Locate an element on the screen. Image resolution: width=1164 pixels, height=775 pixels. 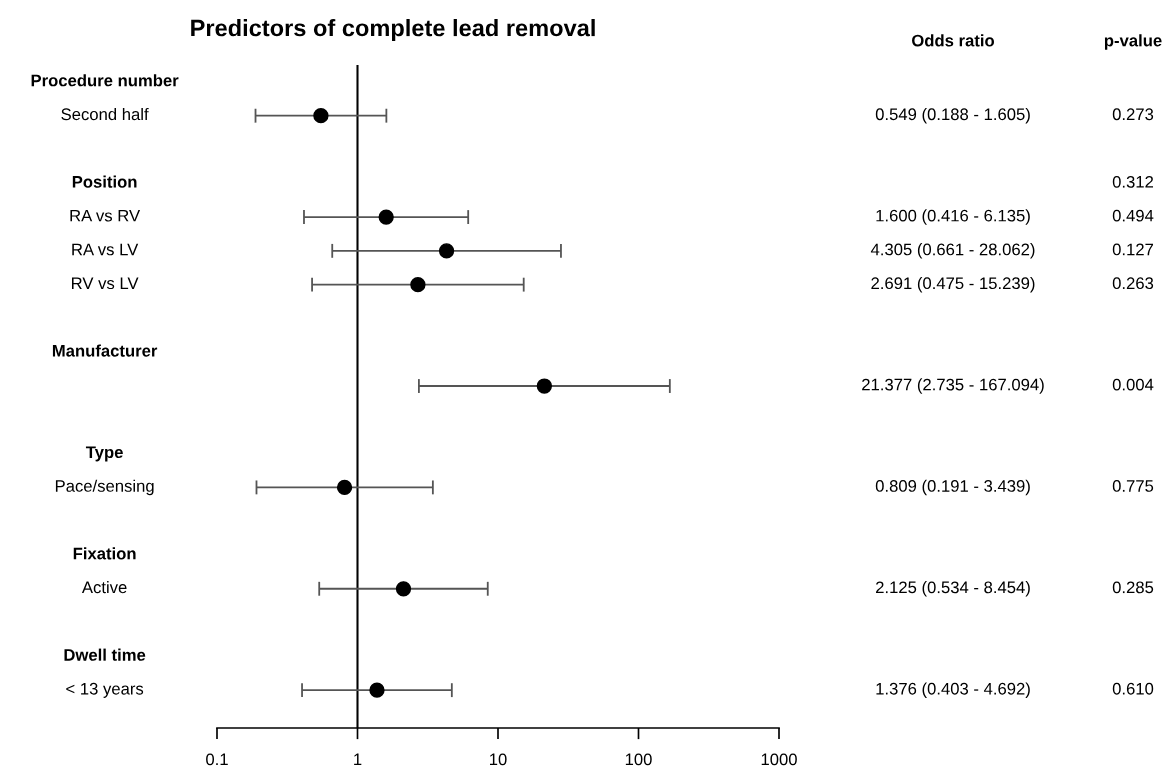
y-tick-label: Pace/sensing is located at coordinates (104, 487).